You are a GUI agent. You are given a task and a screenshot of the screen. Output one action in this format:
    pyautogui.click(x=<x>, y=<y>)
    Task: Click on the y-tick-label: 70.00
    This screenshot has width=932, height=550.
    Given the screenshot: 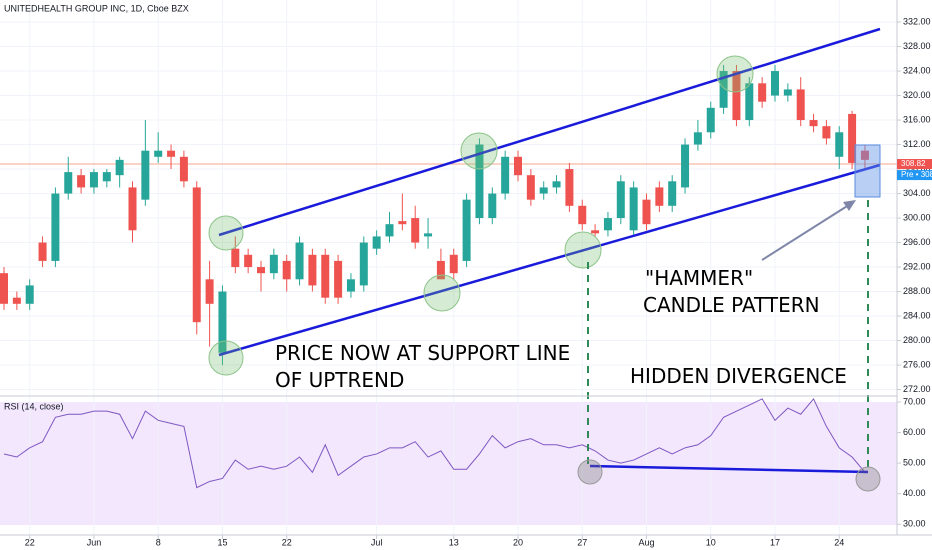 What is the action you would take?
    pyautogui.click(x=914, y=401)
    